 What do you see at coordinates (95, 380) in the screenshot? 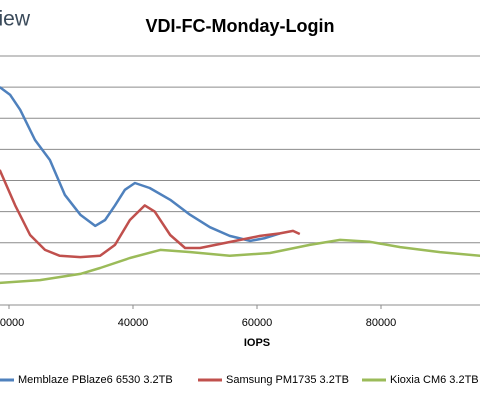
I see `legend-label: Memblaze PBlaze6 6530 3.2TB` at bounding box center [95, 380].